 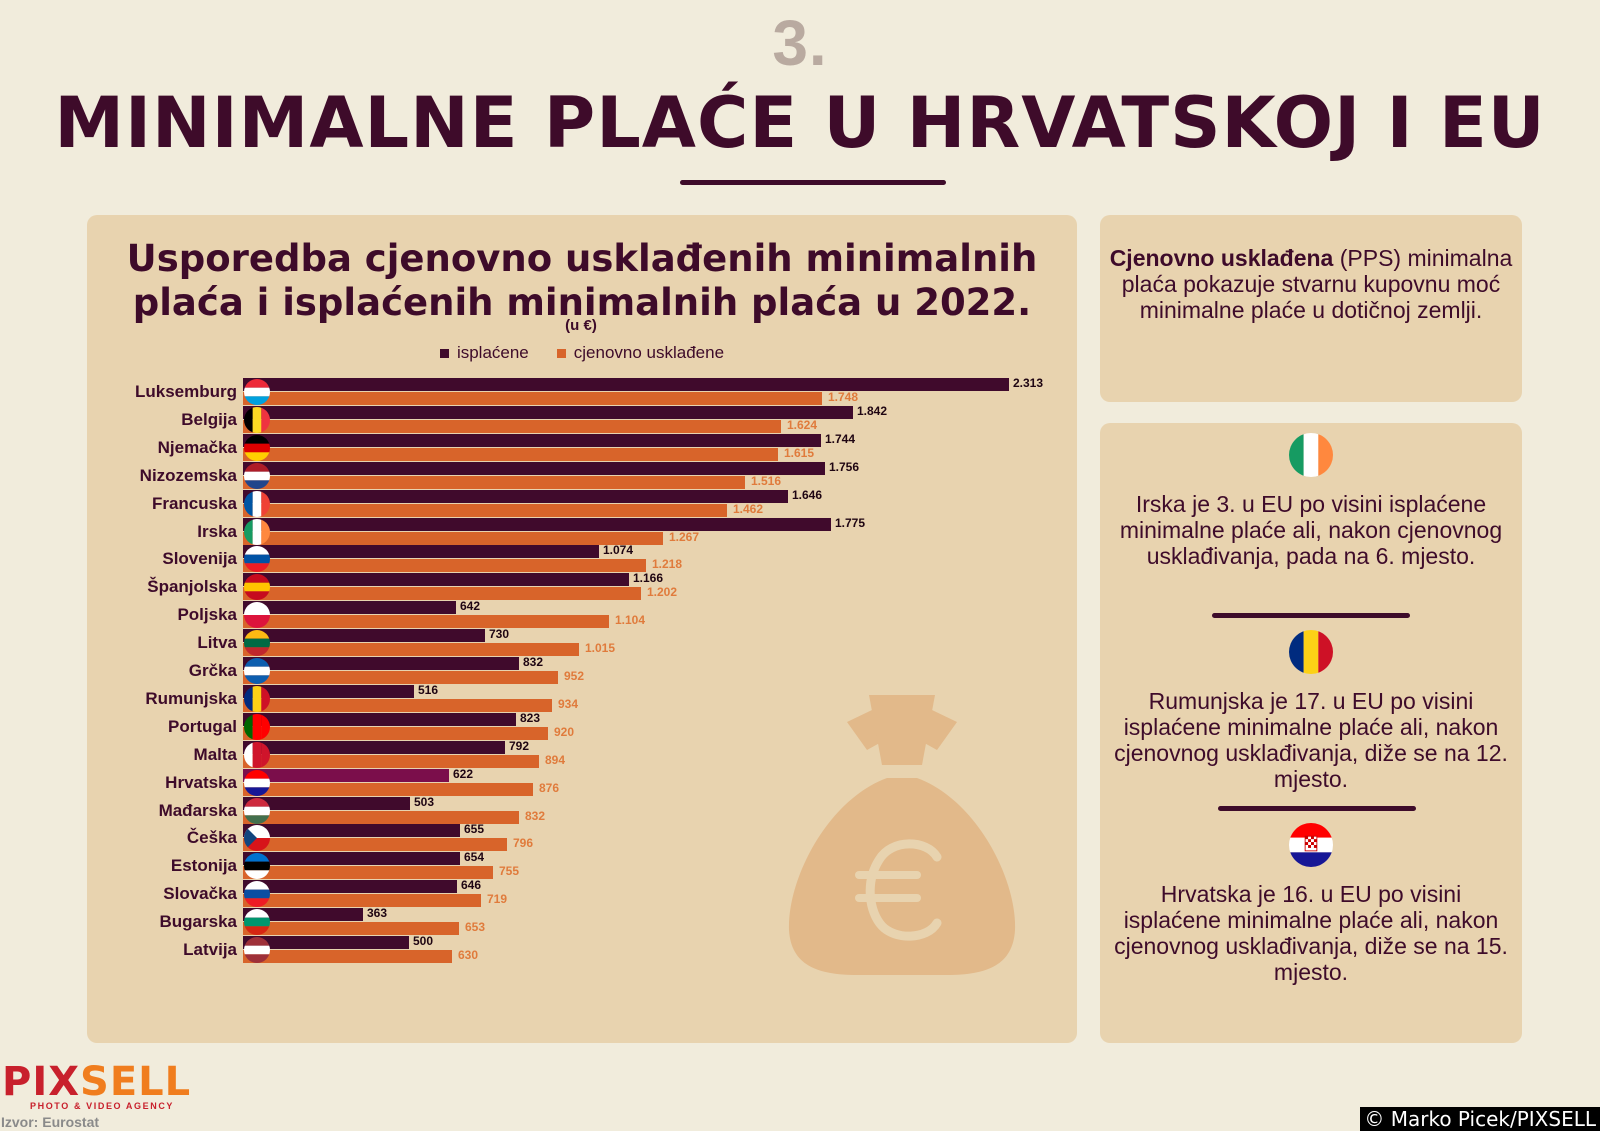 What do you see at coordinates (210, 949) in the screenshot?
I see `country-label: Latvija` at bounding box center [210, 949].